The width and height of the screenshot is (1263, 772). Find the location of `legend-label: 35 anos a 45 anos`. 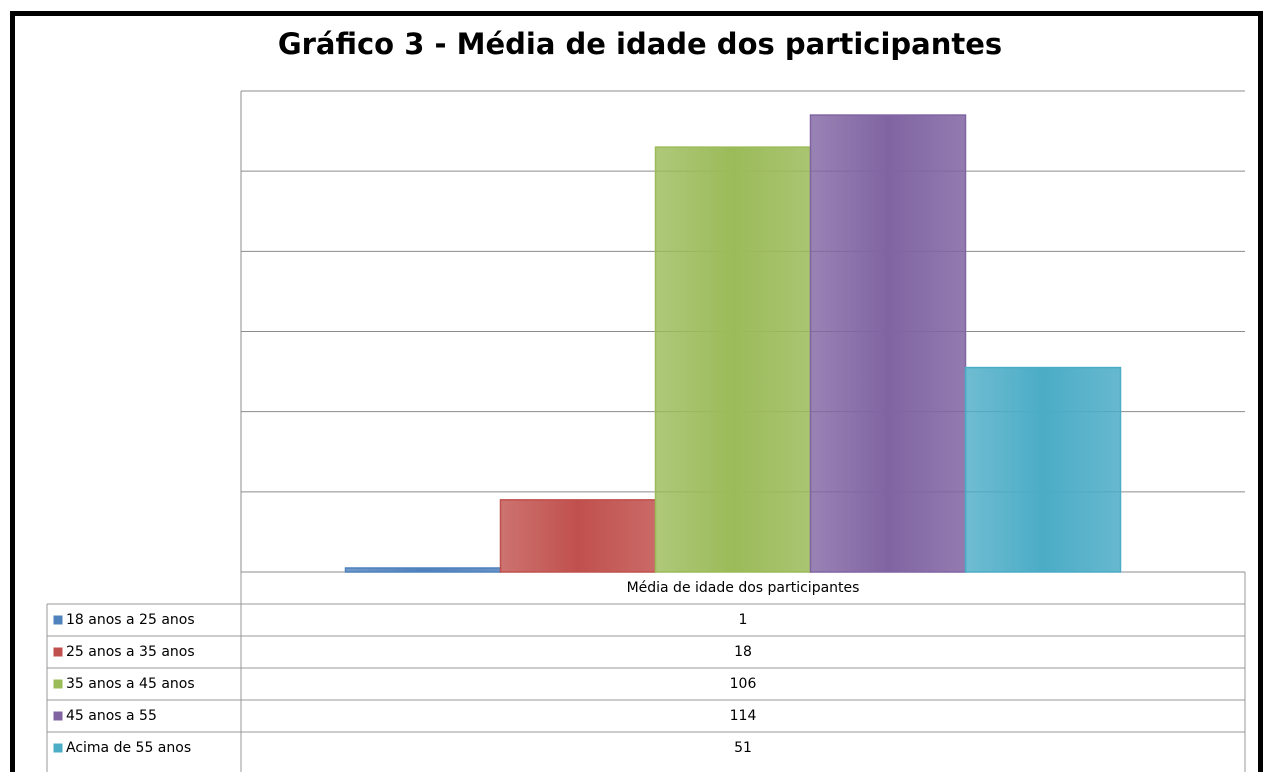

legend-label: 35 anos a 45 anos is located at coordinates (130, 684).